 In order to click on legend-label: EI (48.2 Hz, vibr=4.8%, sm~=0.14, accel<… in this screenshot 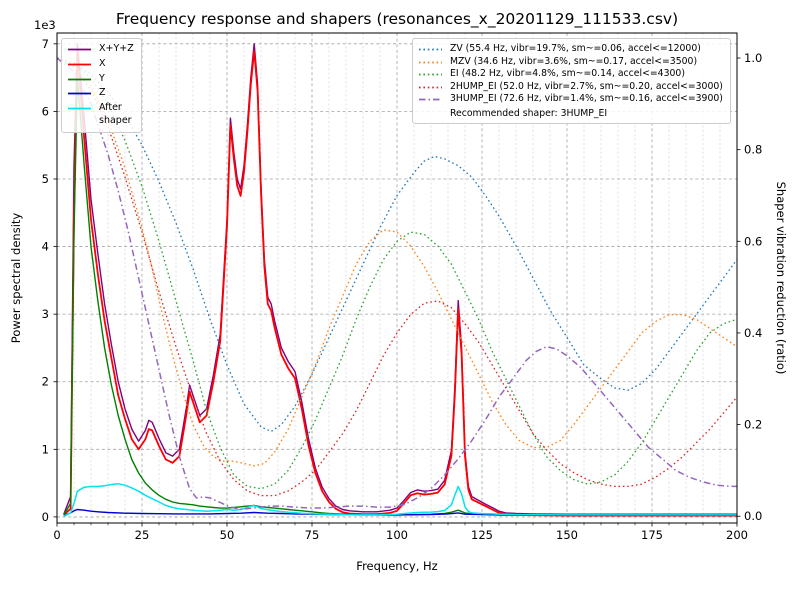, I will do `click(567, 74)`.